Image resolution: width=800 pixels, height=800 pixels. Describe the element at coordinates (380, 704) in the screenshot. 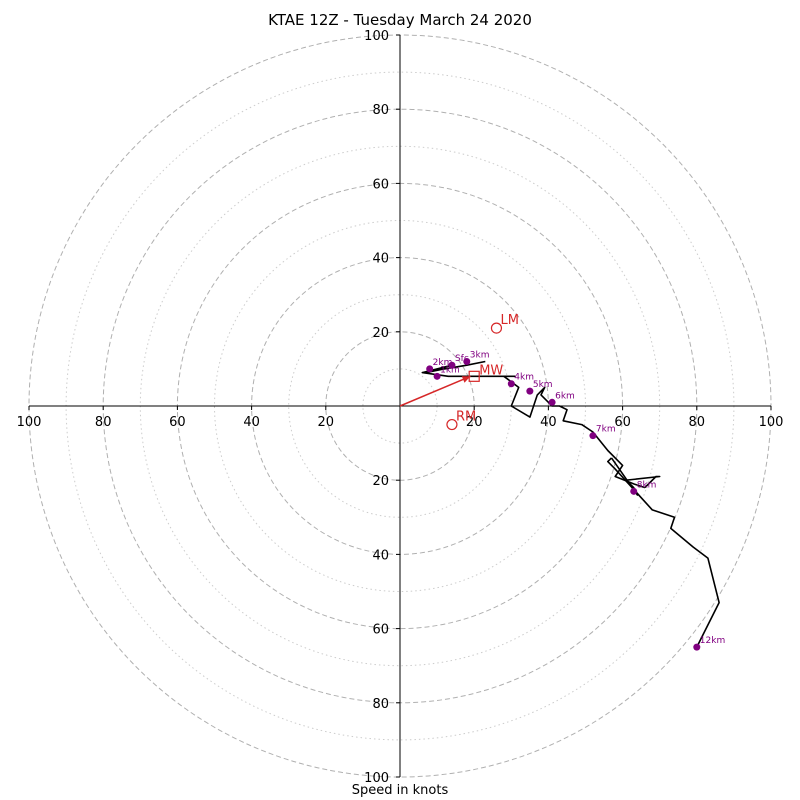

I see `tick-label-south-80: 80` at that location.